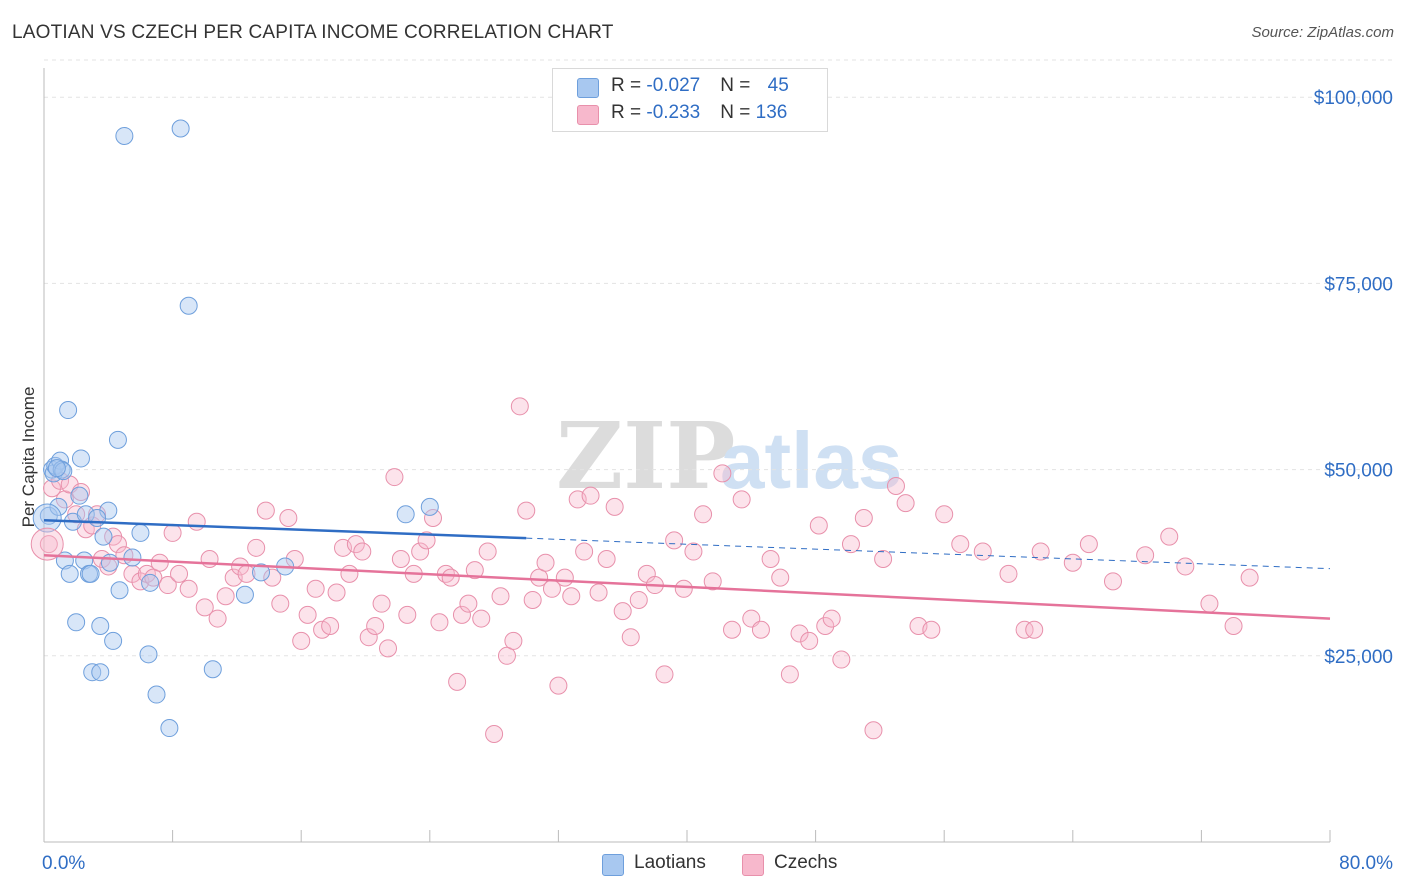  I want to click on bottom-legend-swatch-laotians, so click(613, 865).